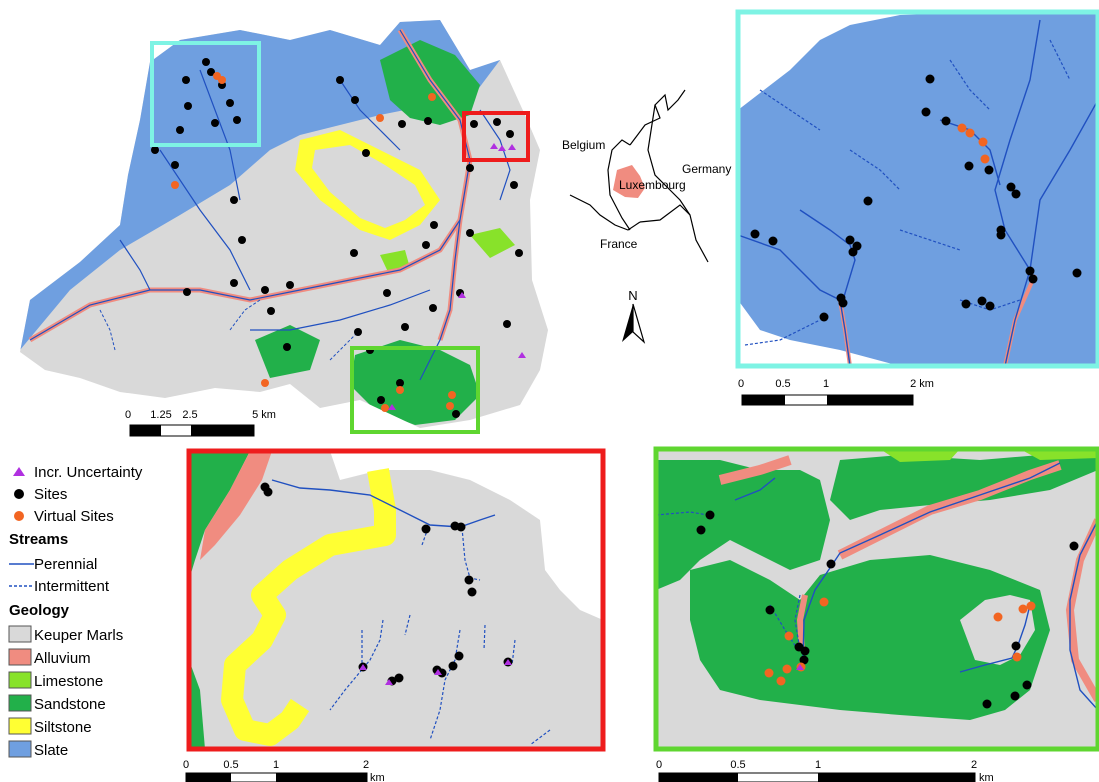  What do you see at coordinates (74, 516) in the screenshot?
I see `legend-label-virtual: Virtual Sites` at bounding box center [74, 516].